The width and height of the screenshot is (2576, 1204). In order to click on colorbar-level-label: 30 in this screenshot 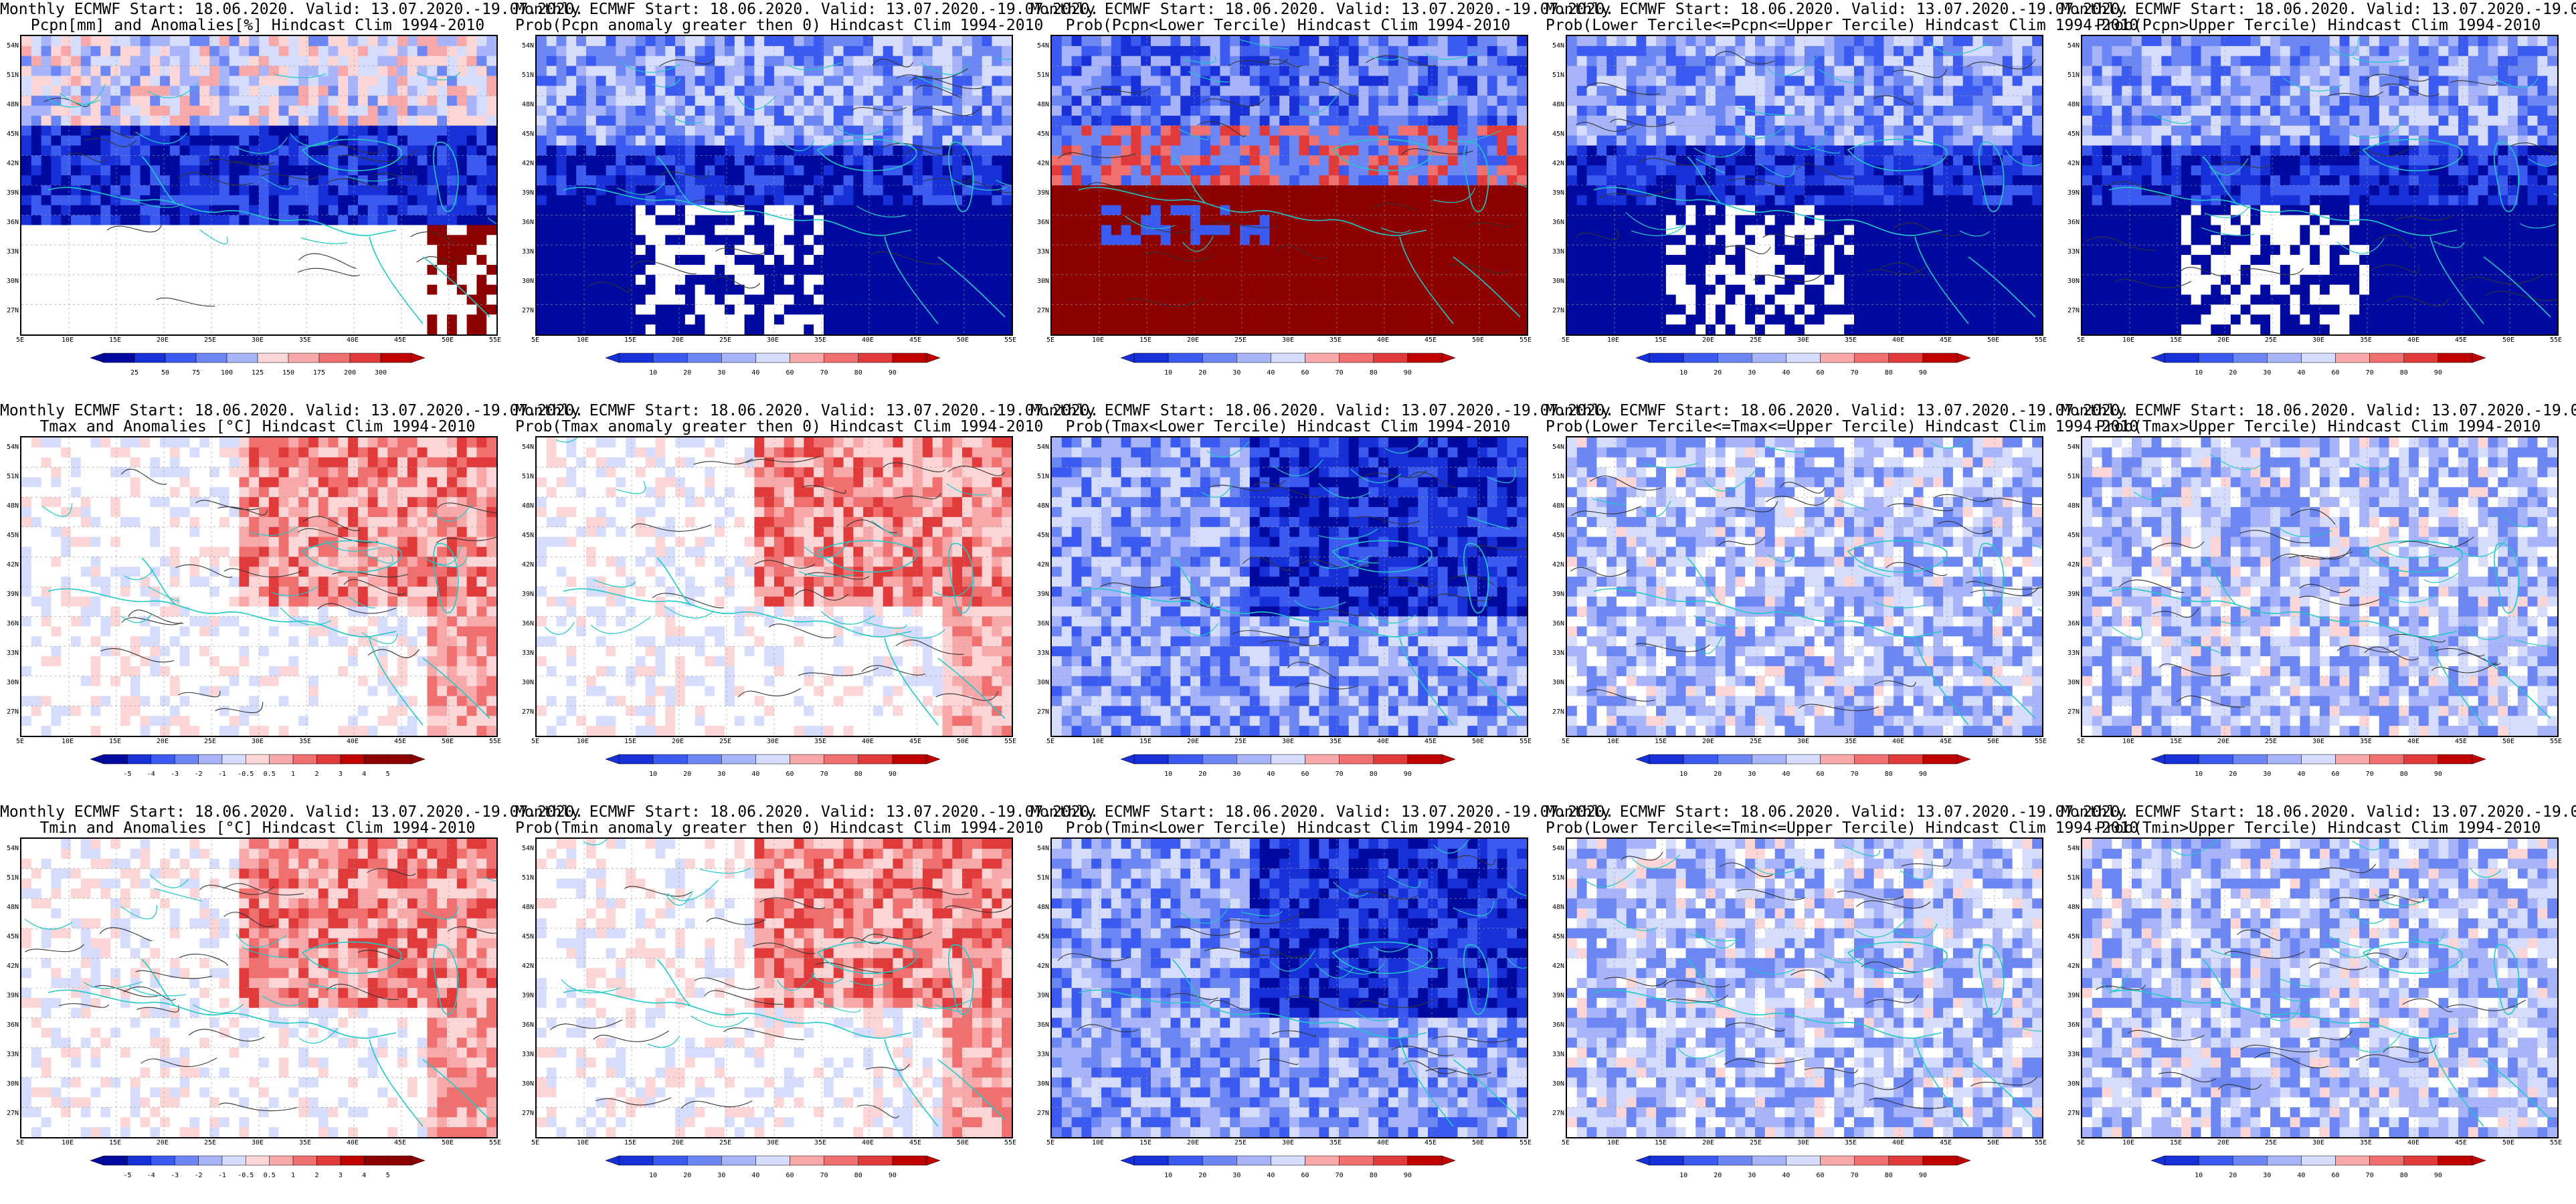, I will do `click(1236, 373)`.